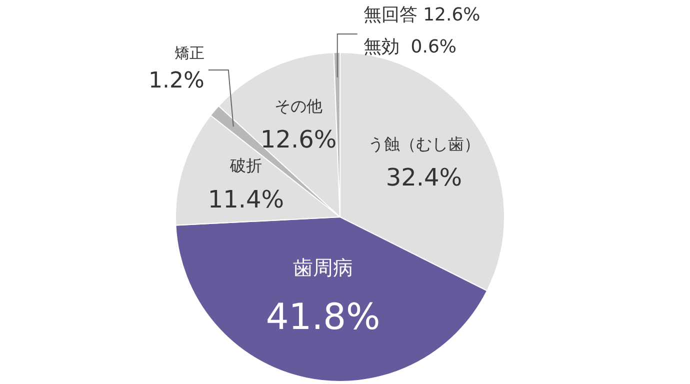 This screenshot has width=690, height=384. I want to click on data-label: 32.4%, so click(424, 177).